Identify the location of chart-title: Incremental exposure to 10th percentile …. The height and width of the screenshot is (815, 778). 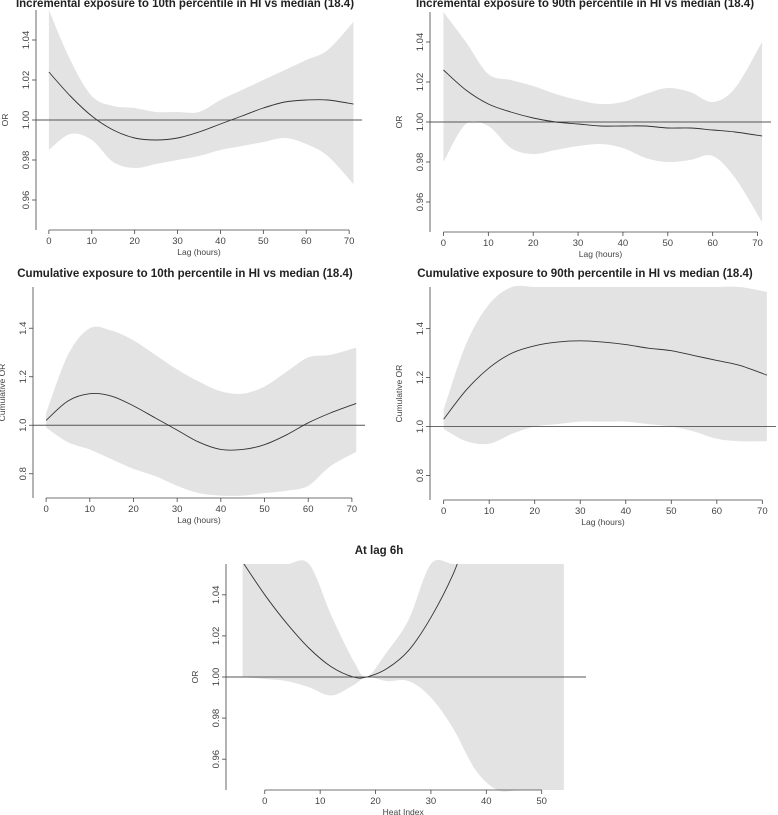
(185, 5).